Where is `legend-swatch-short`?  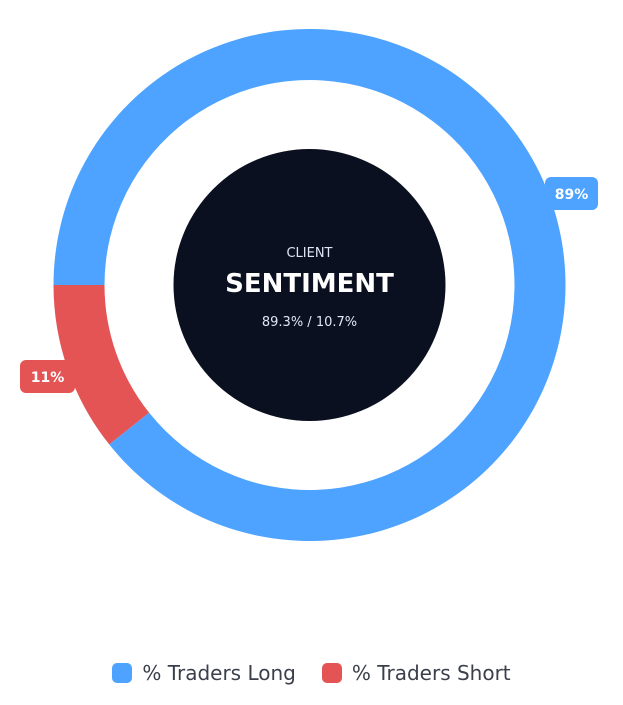
legend-swatch-short is located at coordinates (332, 673).